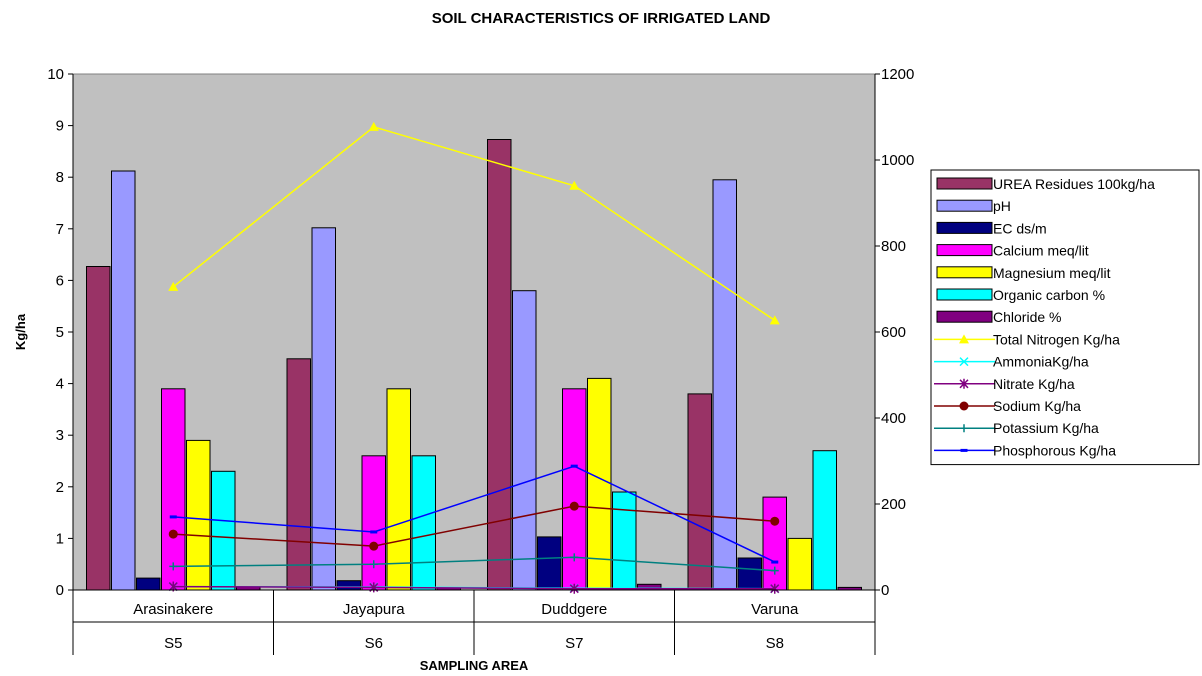 This screenshot has width=1202, height=676. What do you see at coordinates (775, 609) in the screenshot?
I see `category-label: Varuna` at bounding box center [775, 609].